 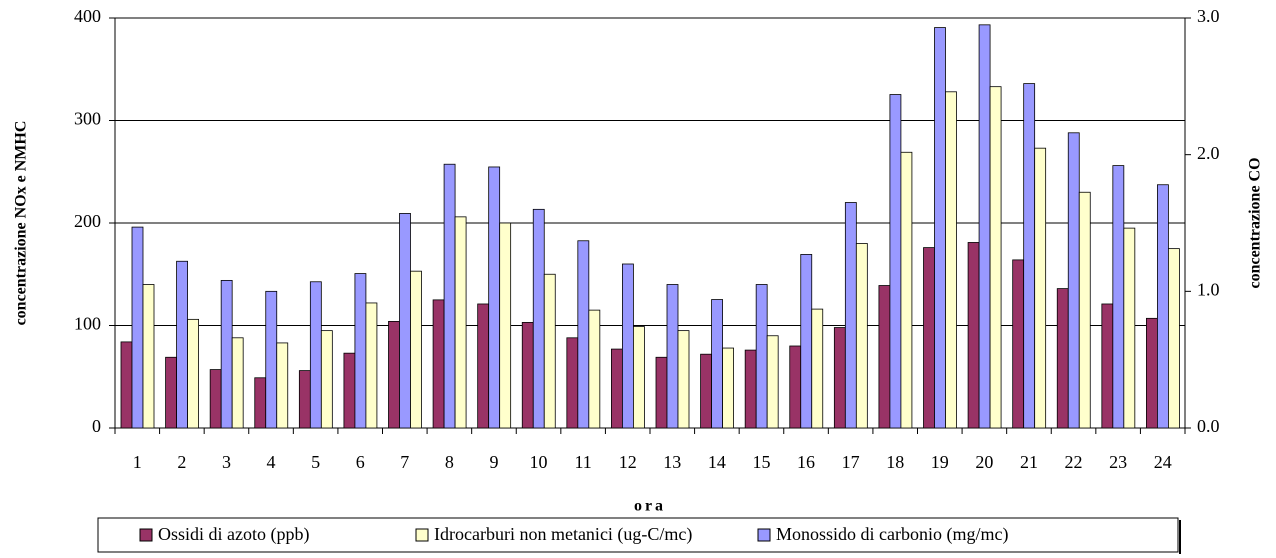 What do you see at coordinates (360, 462) in the screenshot?
I see `x-tick-label: 6` at bounding box center [360, 462].